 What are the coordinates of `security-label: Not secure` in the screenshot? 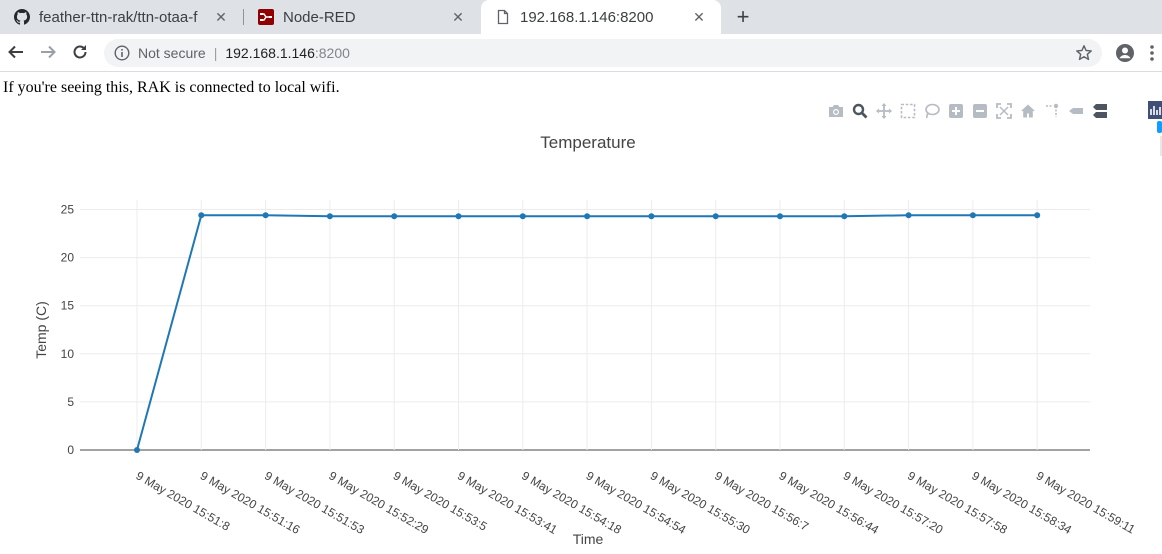 It's located at (172, 53).